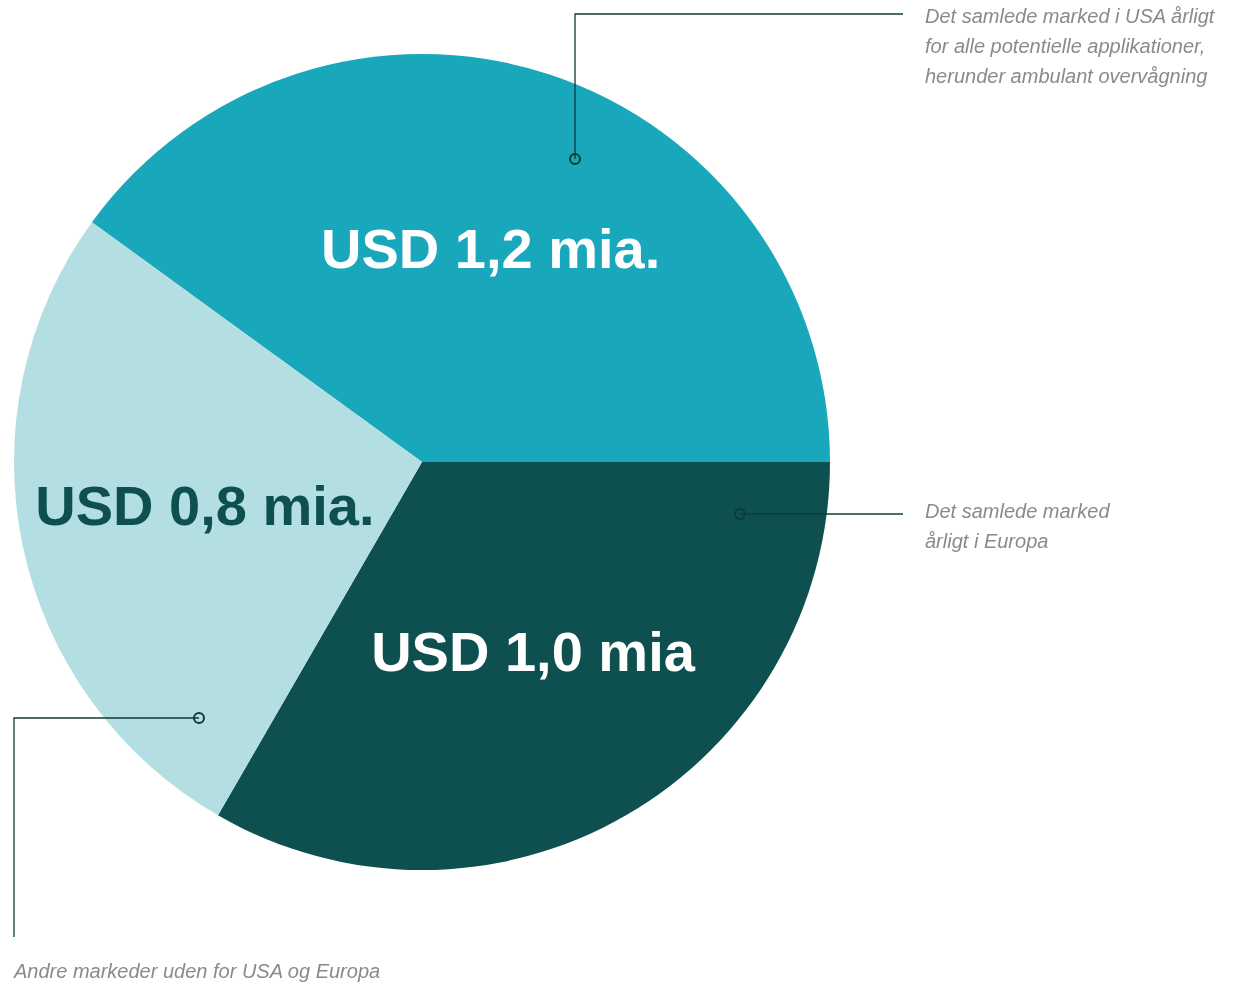 The image size is (1246, 984). What do you see at coordinates (197, 971) in the screenshot?
I see `slice-label: Andre markeder uden for USA og Europa` at bounding box center [197, 971].